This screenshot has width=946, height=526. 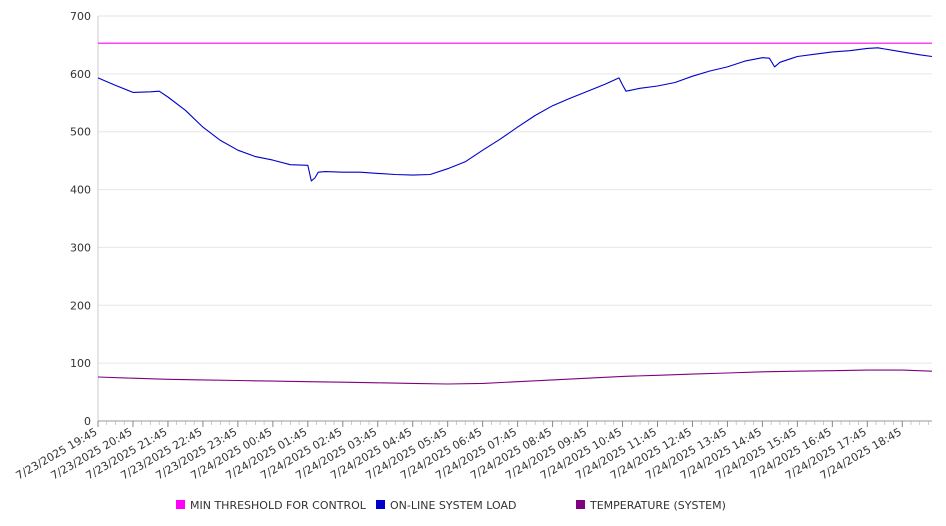 What do you see at coordinates (80, 363) in the screenshot?
I see `y-tick-label: 100` at bounding box center [80, 363].